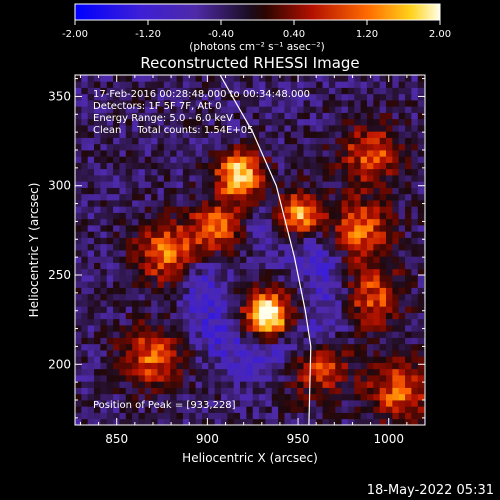 This screenshot has width=500, height=500. I want to click on colorbar-tick-label: -2.00, so click(75, 34).